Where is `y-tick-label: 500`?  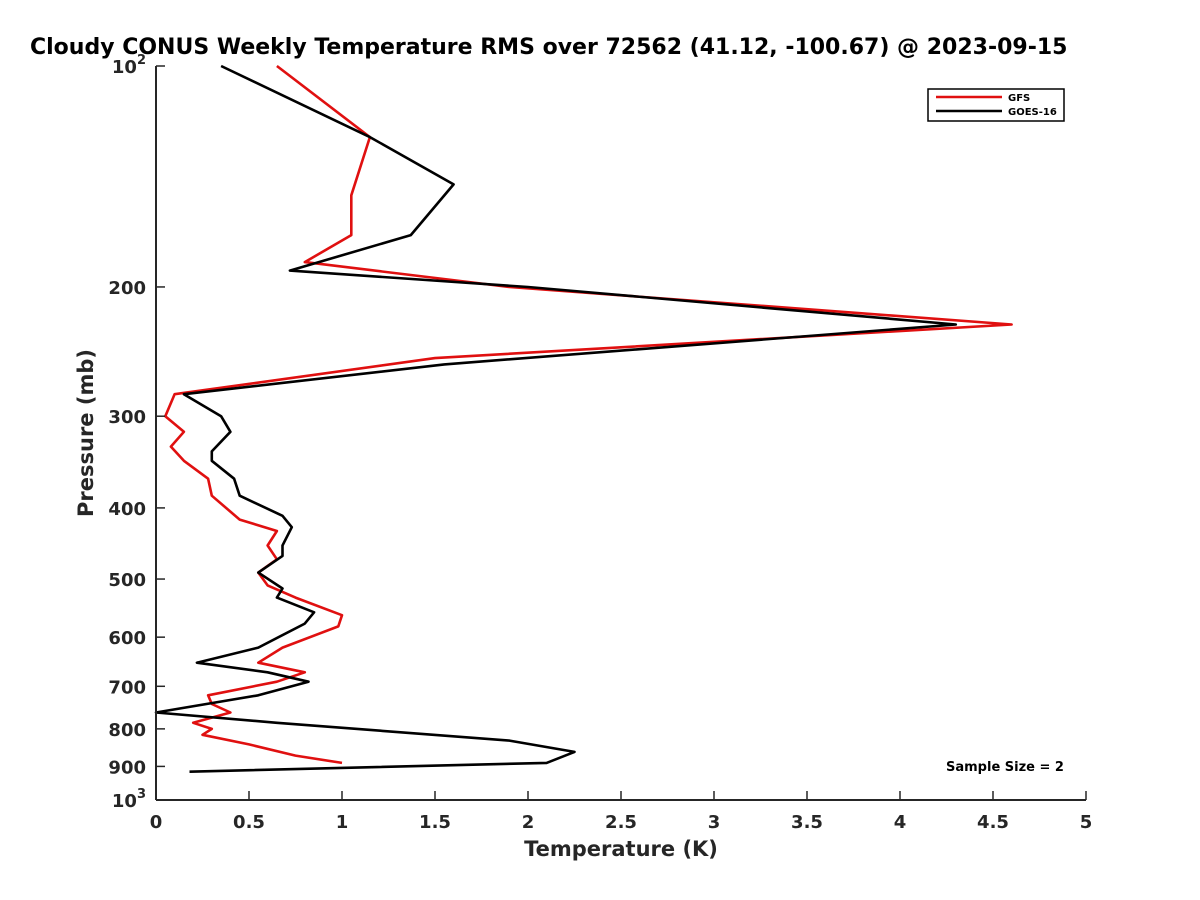 y-tick-label: 500 is located at coordinates (127, 580).